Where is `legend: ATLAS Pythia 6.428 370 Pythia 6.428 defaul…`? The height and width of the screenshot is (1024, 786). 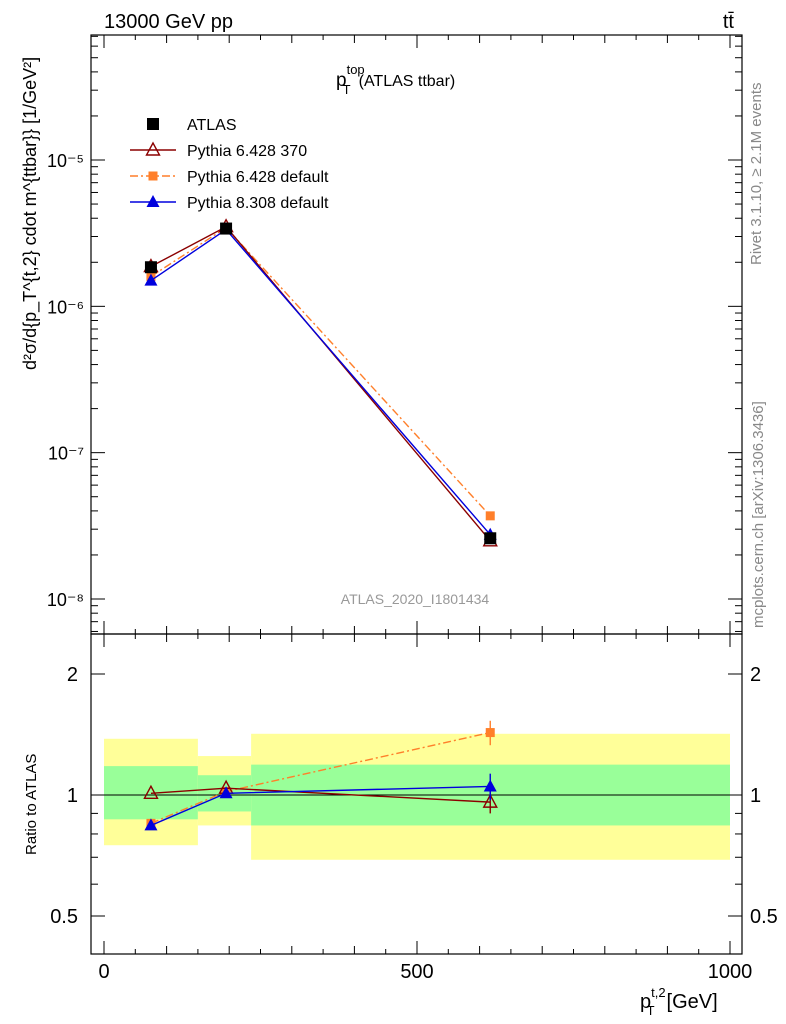
legend: ATLAS Pythia 6.428 370 Pythia 6.428 defaul… is located at coordinates (229, 164).